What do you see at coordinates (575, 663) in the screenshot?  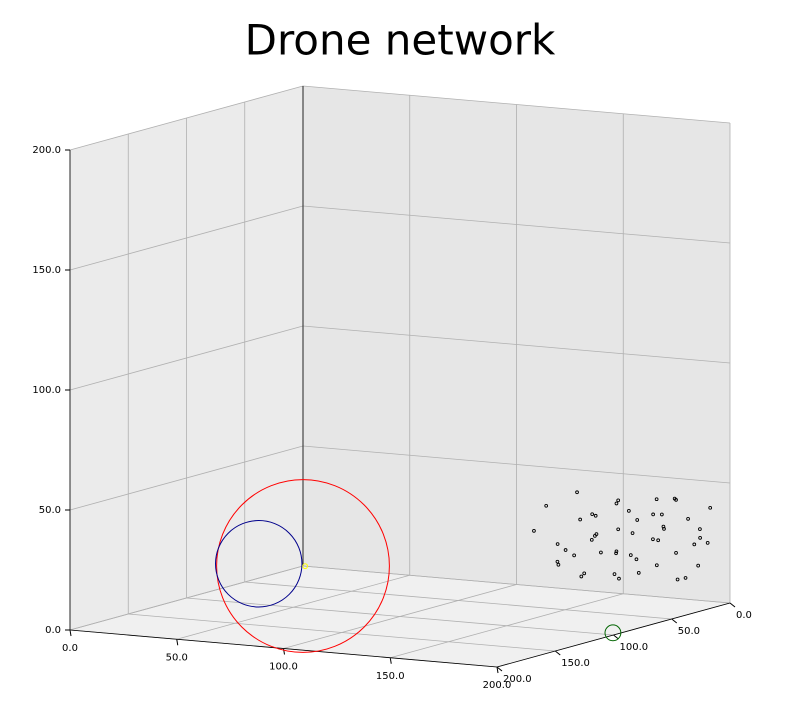 I see `y-tick-label: 150.0` at bounding box center [575, 663].